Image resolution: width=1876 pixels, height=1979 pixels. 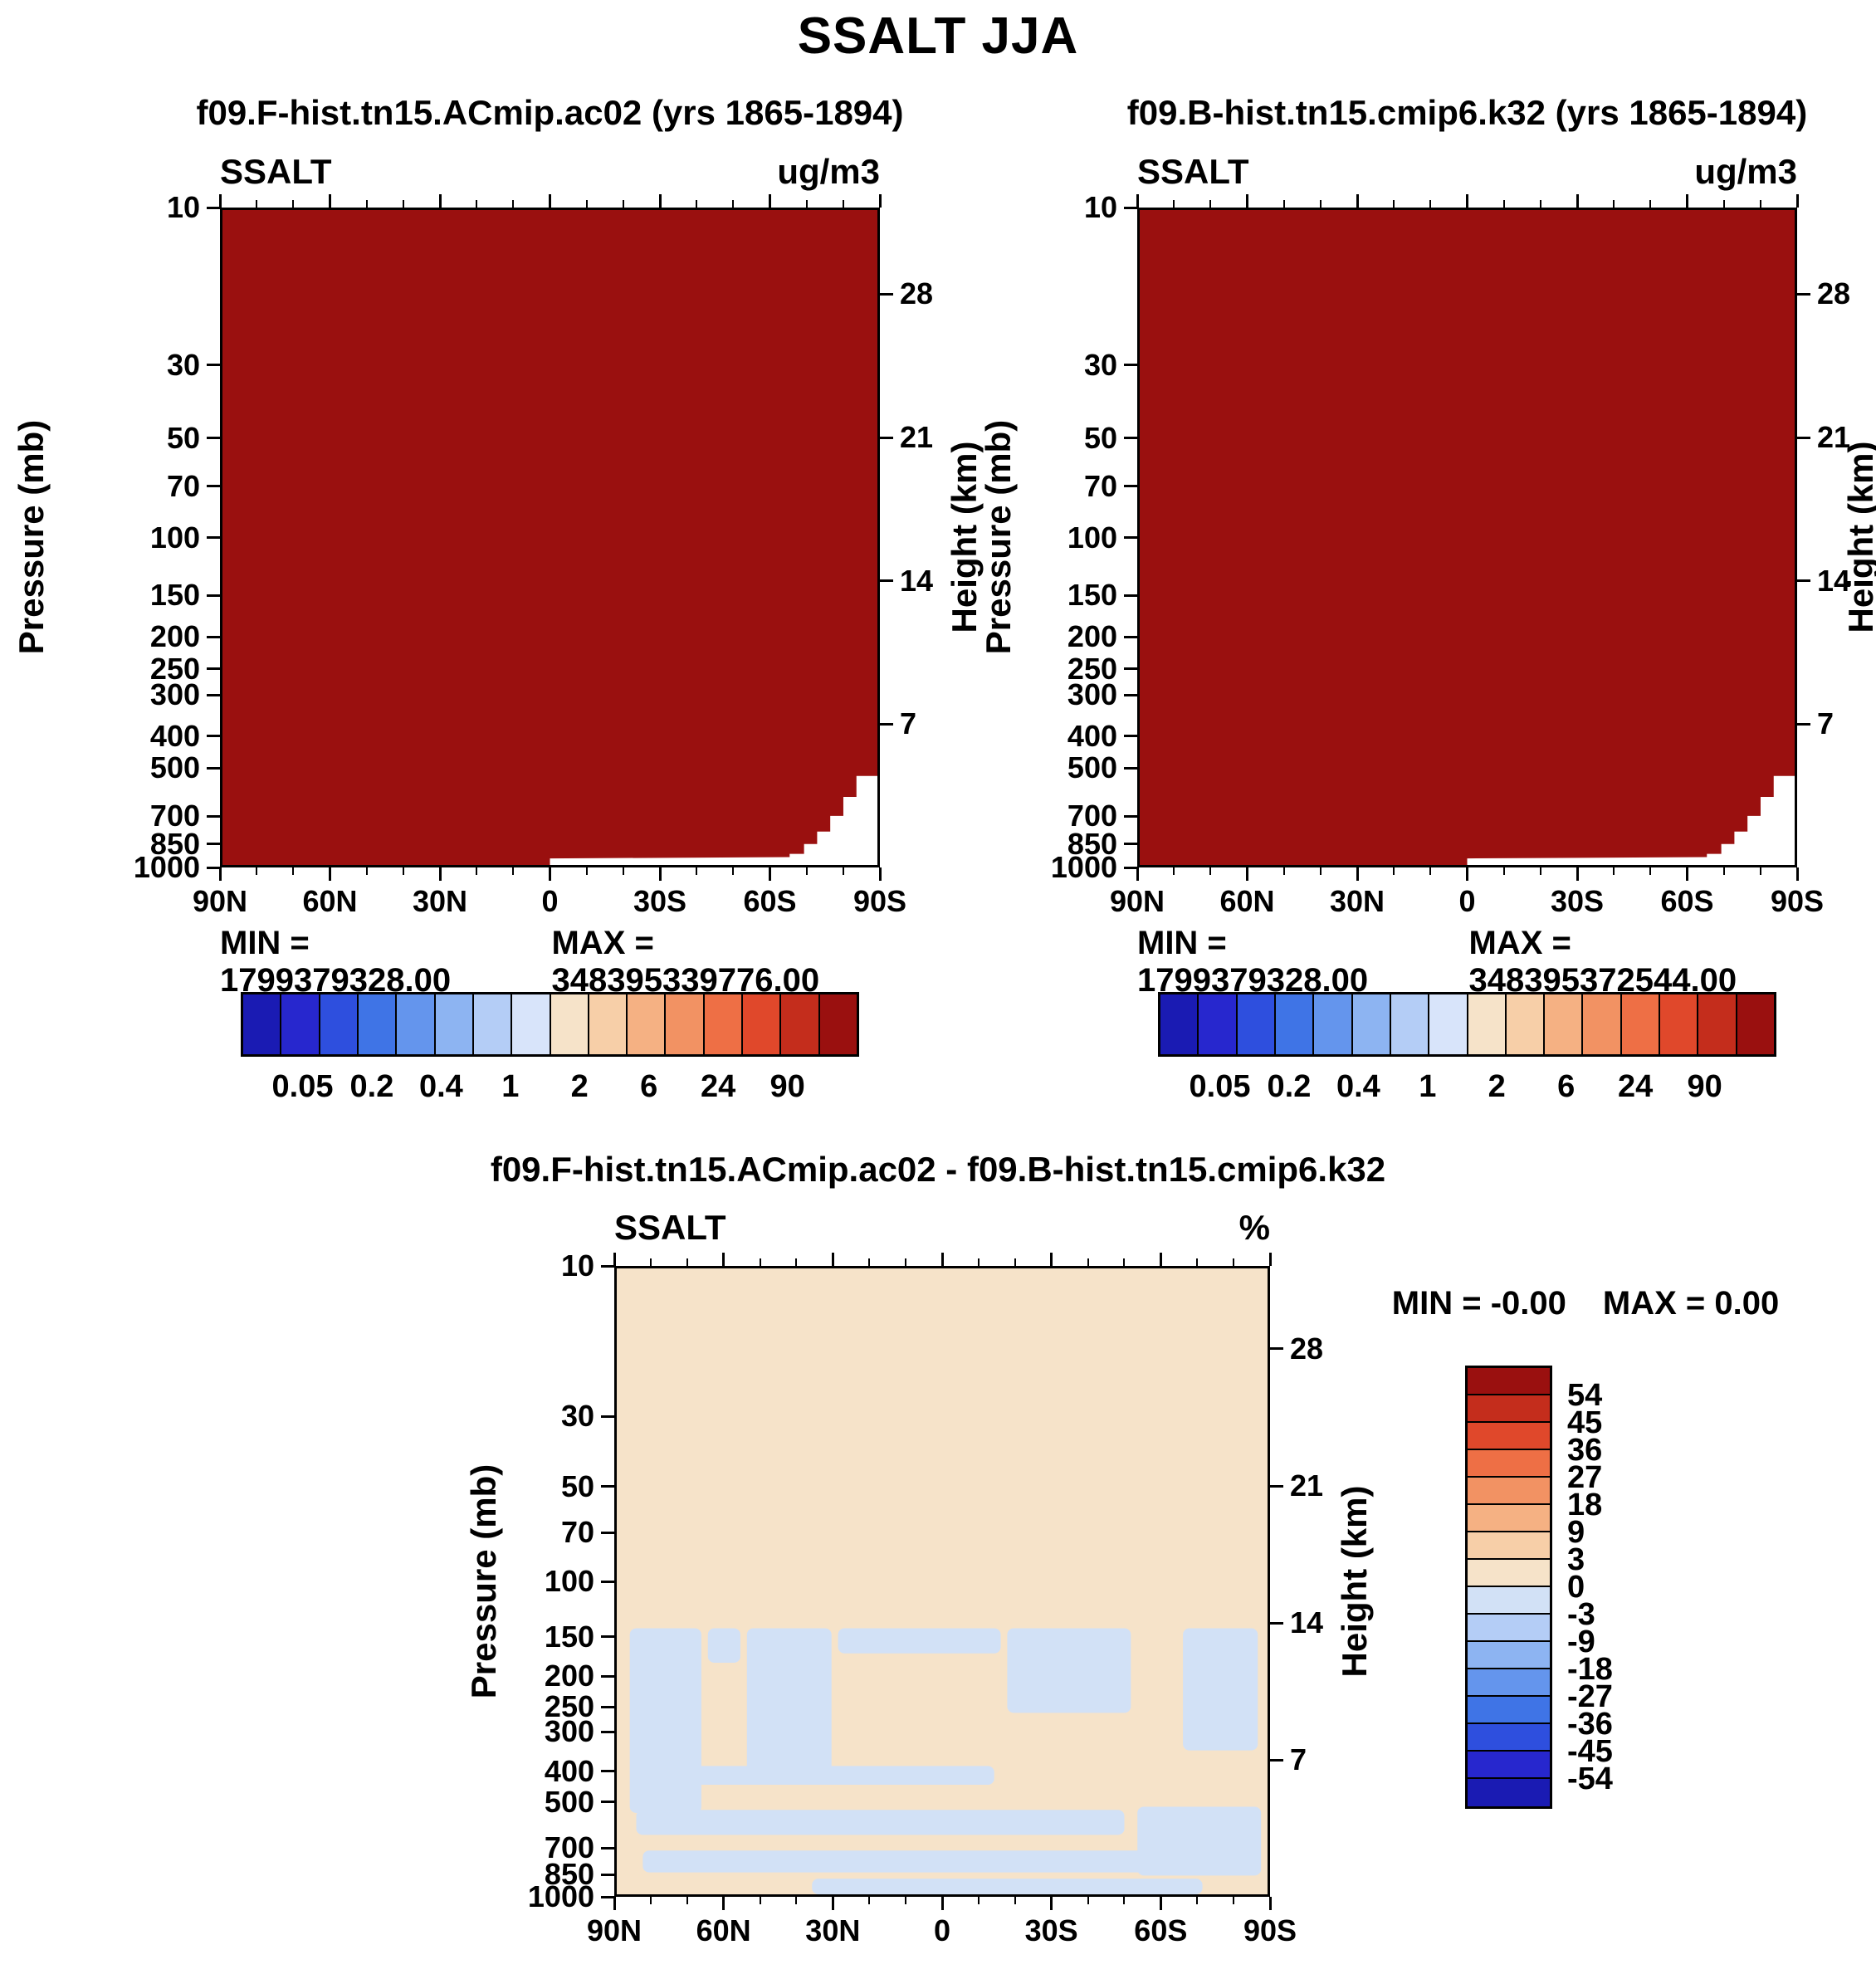 I want to click on pressure-tick-label: 250, so click(x=569, y=1706).